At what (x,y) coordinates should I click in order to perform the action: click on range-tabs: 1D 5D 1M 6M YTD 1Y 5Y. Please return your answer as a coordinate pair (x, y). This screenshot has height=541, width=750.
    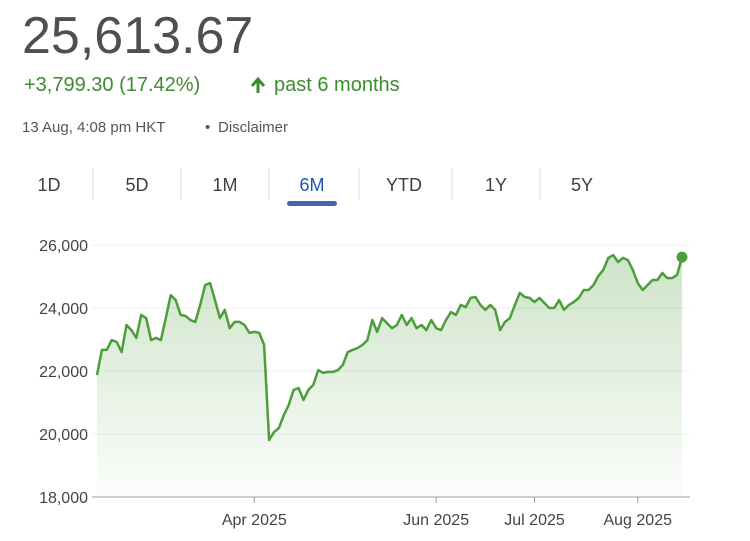
    Looking at the image, I should click on (315, 187).